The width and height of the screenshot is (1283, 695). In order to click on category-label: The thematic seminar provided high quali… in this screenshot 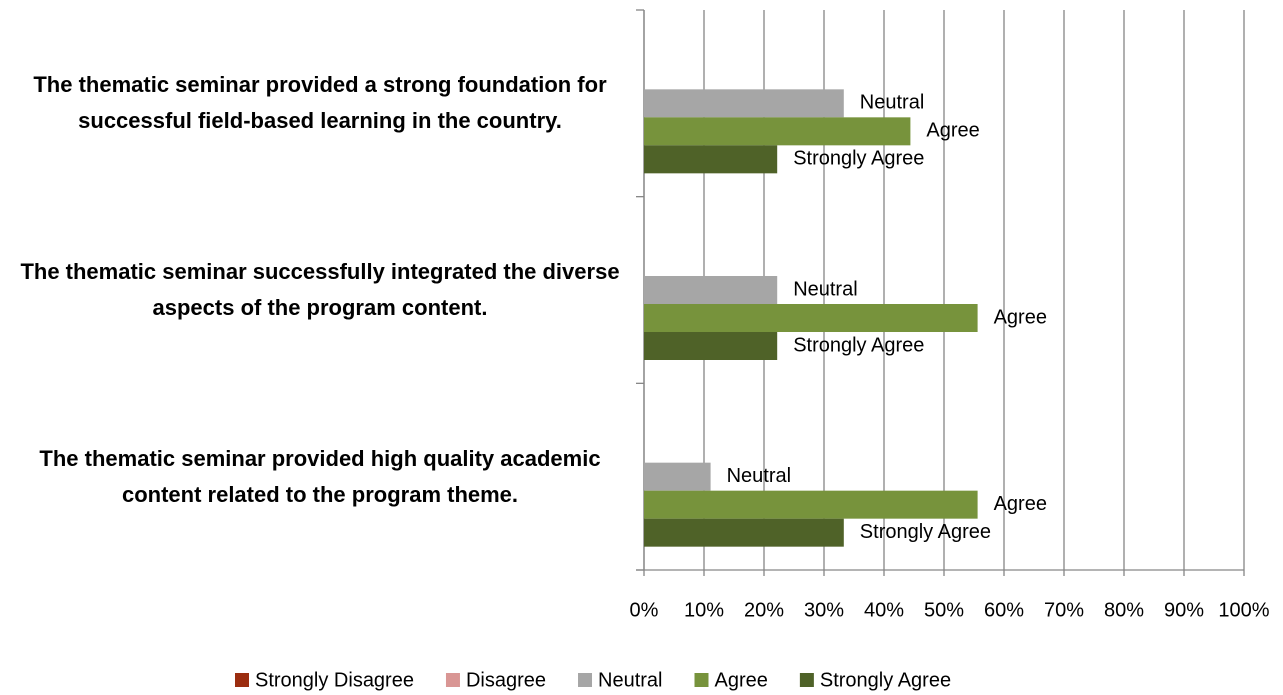, I will do `click(320, 476)`.